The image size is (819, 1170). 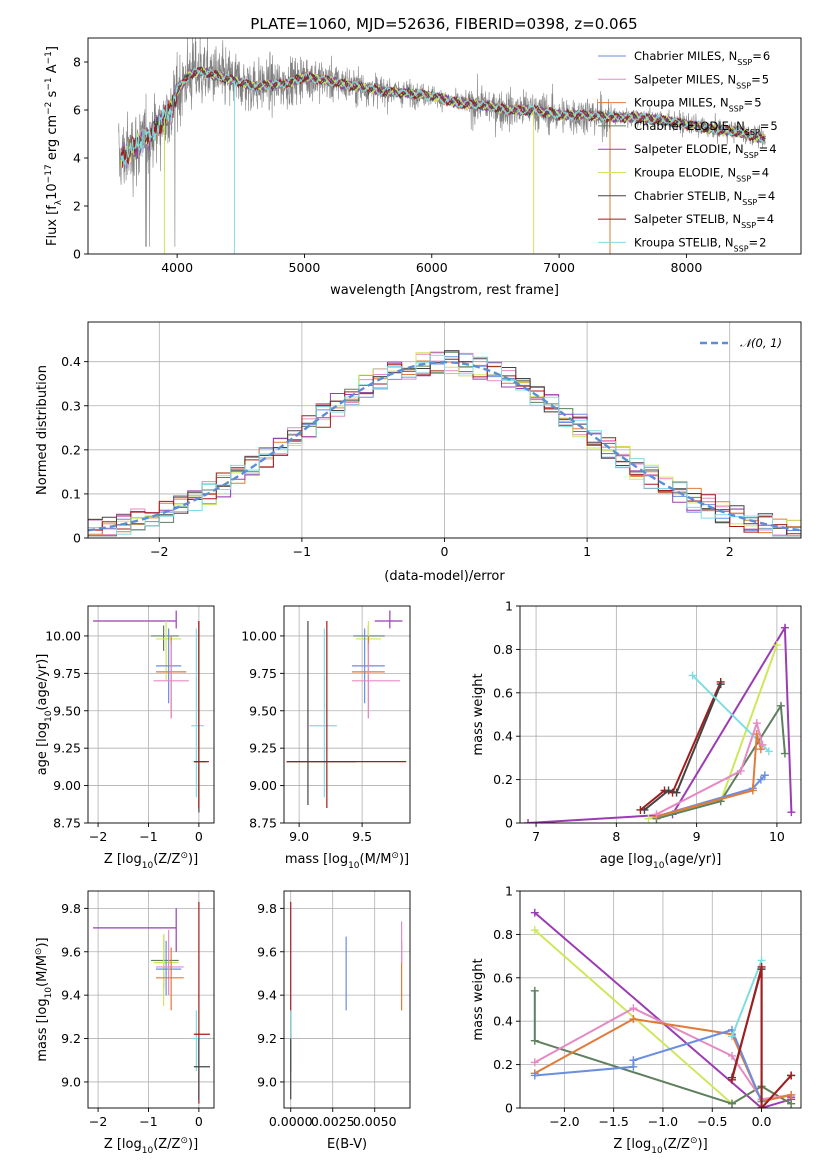 What do you see at coordinates (291, 1121) in the screenshot?
I see `x-tick-label: 0.0000` at bounding box center [291, 1121].